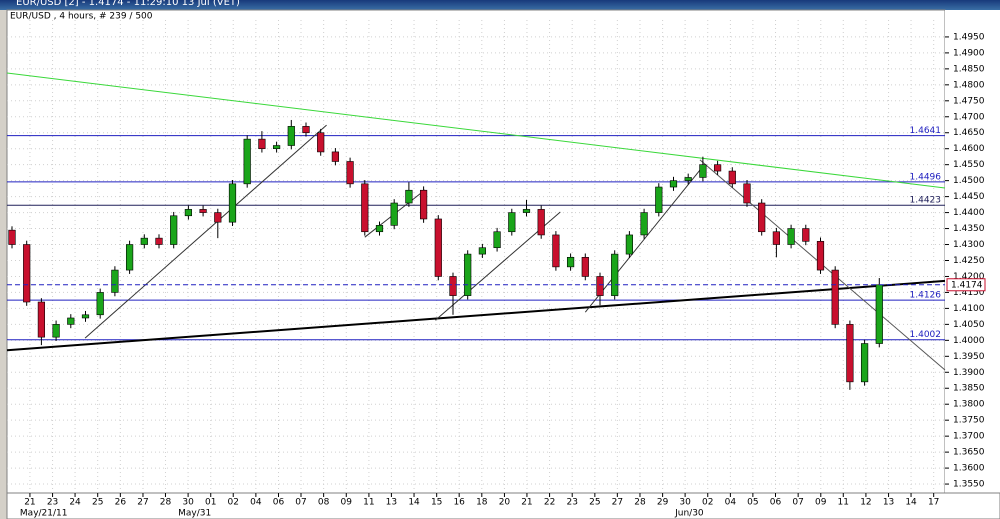 Image resolution: width=1000 pixels, height=519 pixels. Describe the element at coordinates (663, 503) in the screenshot. I see `x-tick-label: 29` at that location.